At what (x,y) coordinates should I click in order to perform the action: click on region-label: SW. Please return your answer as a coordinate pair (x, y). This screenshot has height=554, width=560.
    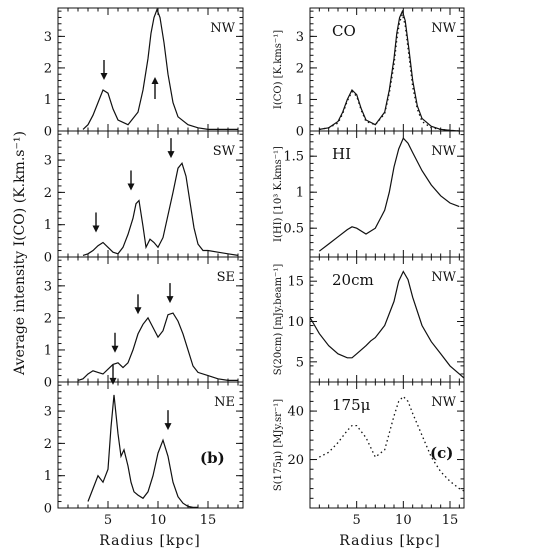
    Looking at the image, I should click on (224, 151).